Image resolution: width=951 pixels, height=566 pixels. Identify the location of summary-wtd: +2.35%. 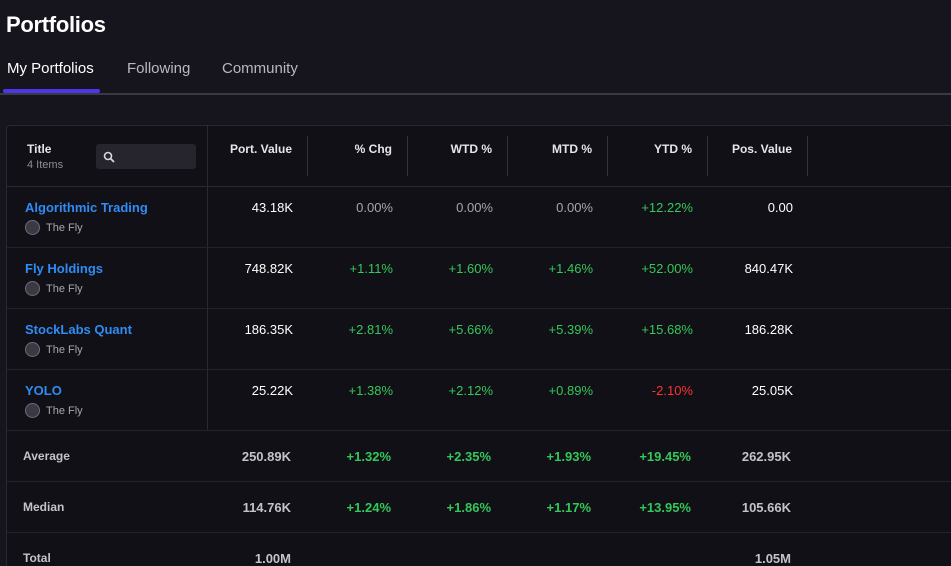
(468, 456).